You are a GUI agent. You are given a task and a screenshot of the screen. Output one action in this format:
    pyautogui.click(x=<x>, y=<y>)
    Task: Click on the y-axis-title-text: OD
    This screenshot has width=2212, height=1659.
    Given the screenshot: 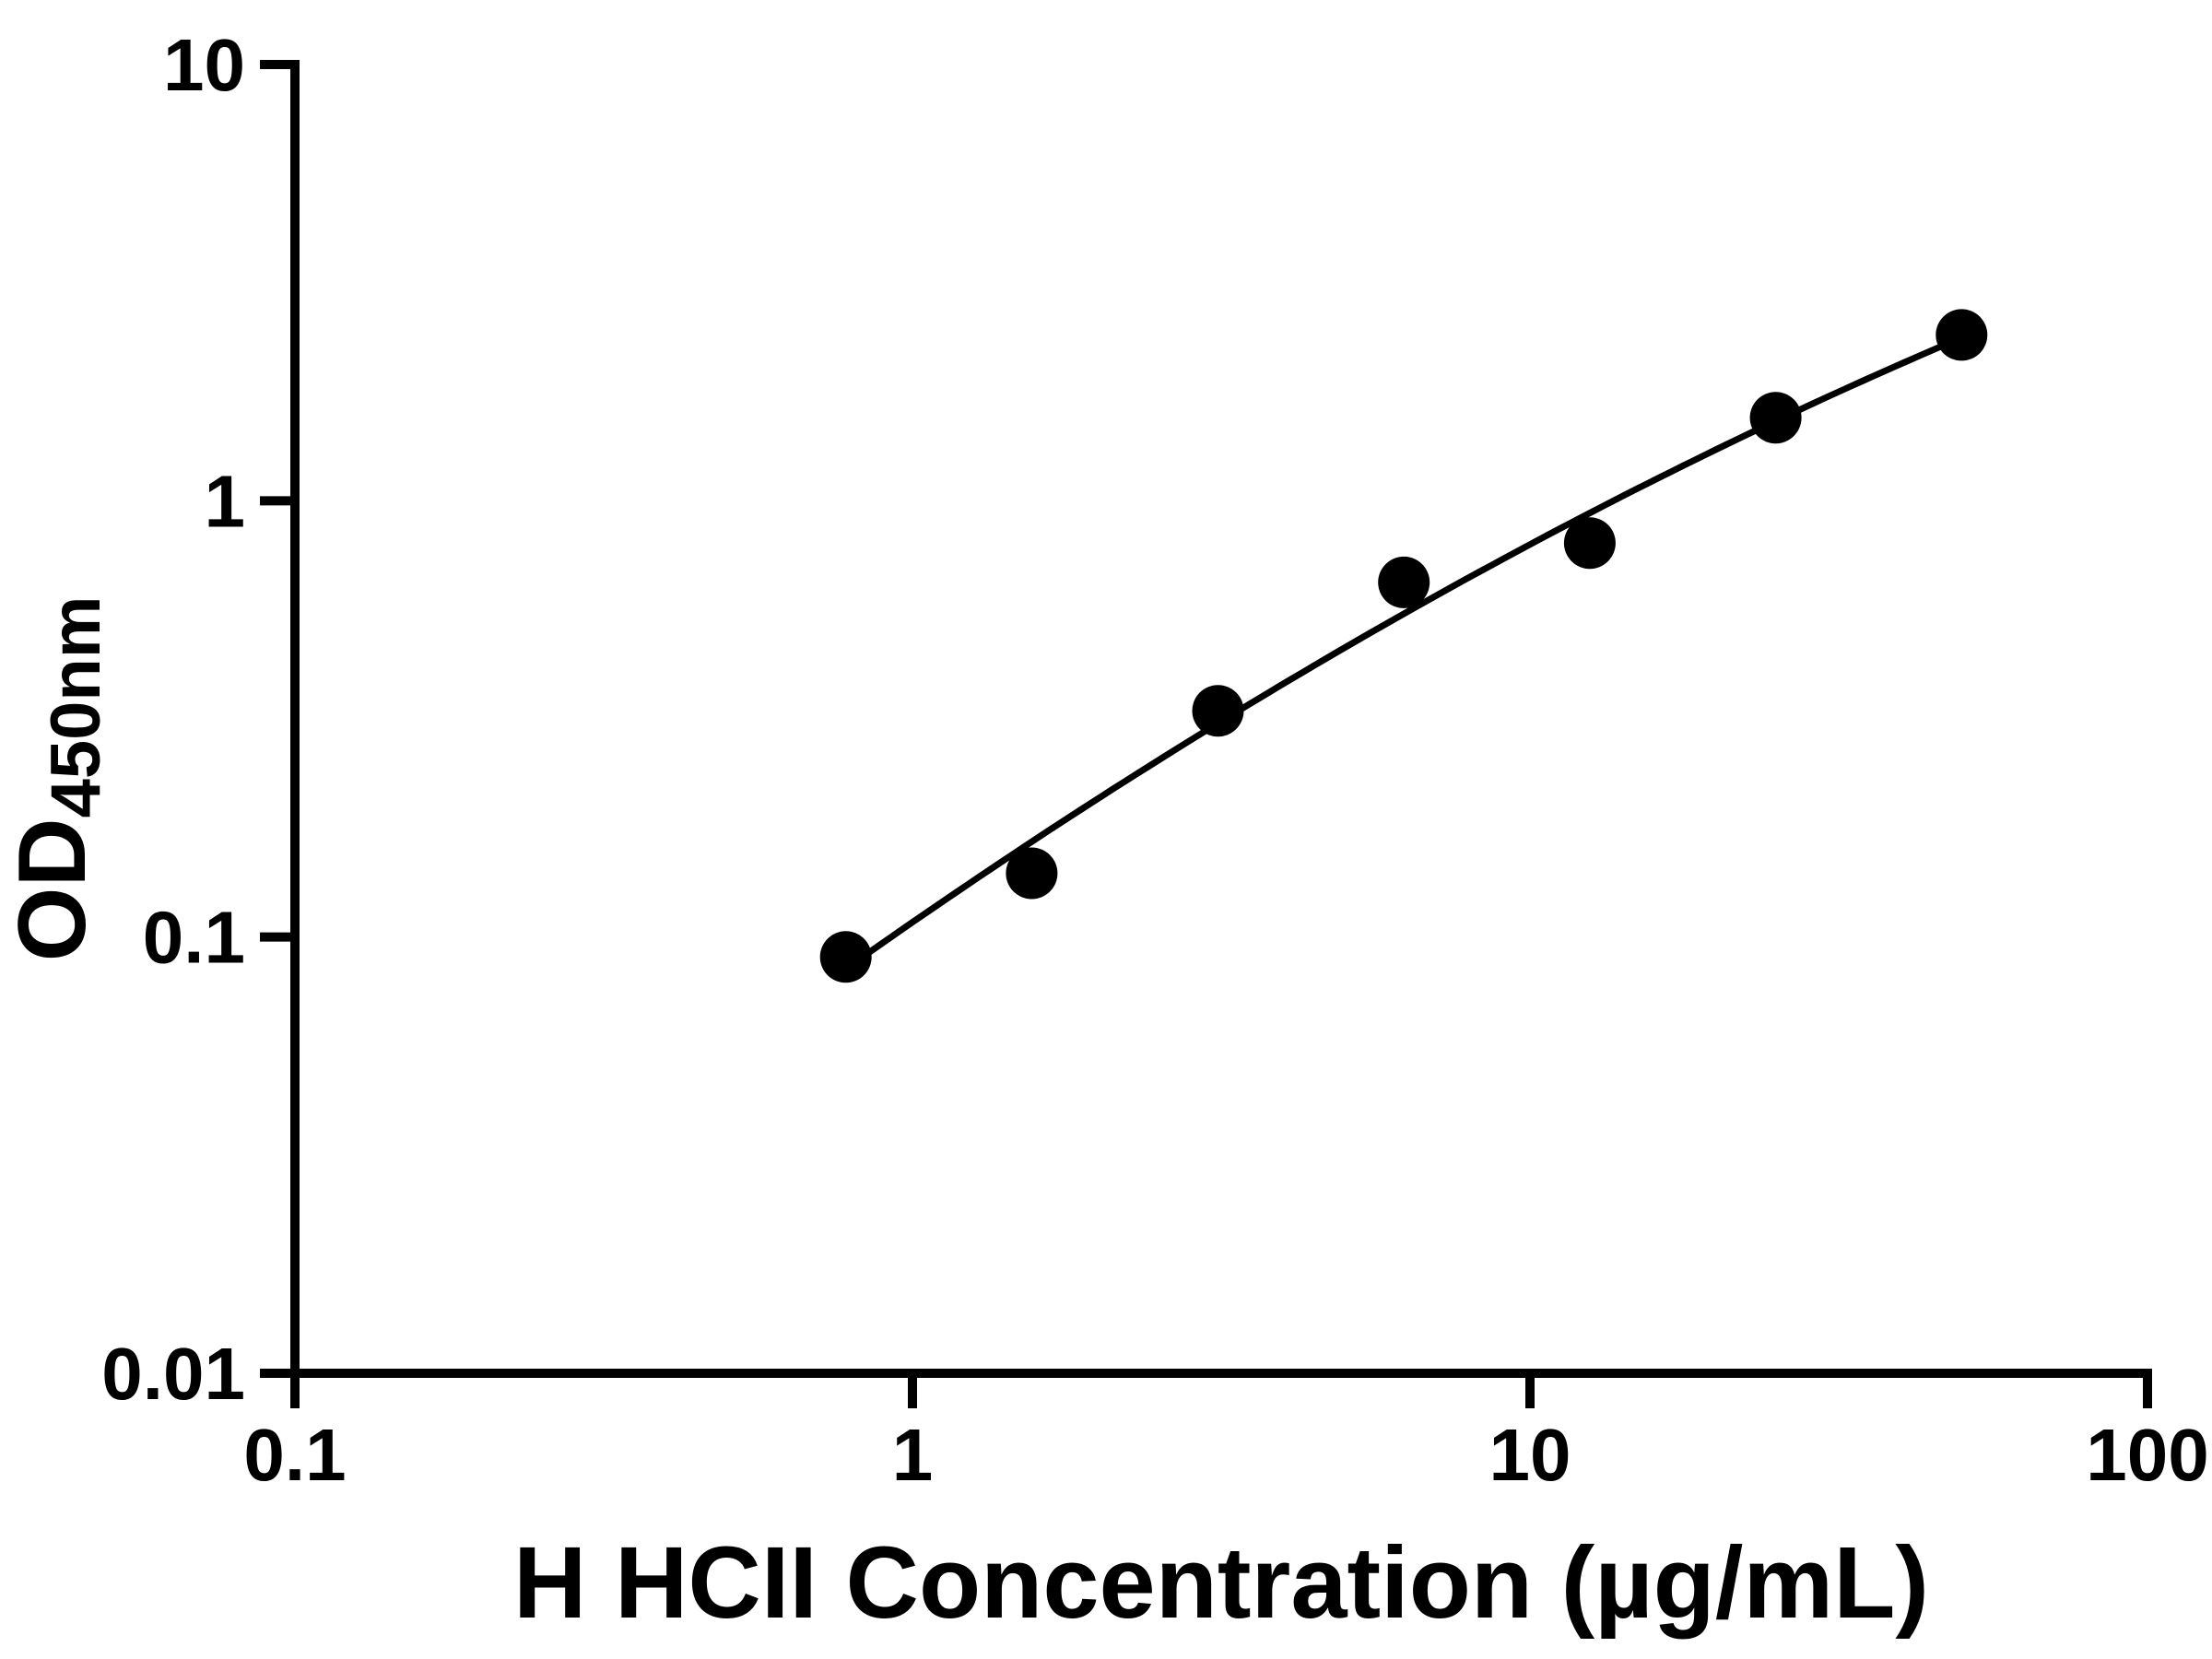 What is the action you would take?
    pyautogui.click(x=53, y=889)
    